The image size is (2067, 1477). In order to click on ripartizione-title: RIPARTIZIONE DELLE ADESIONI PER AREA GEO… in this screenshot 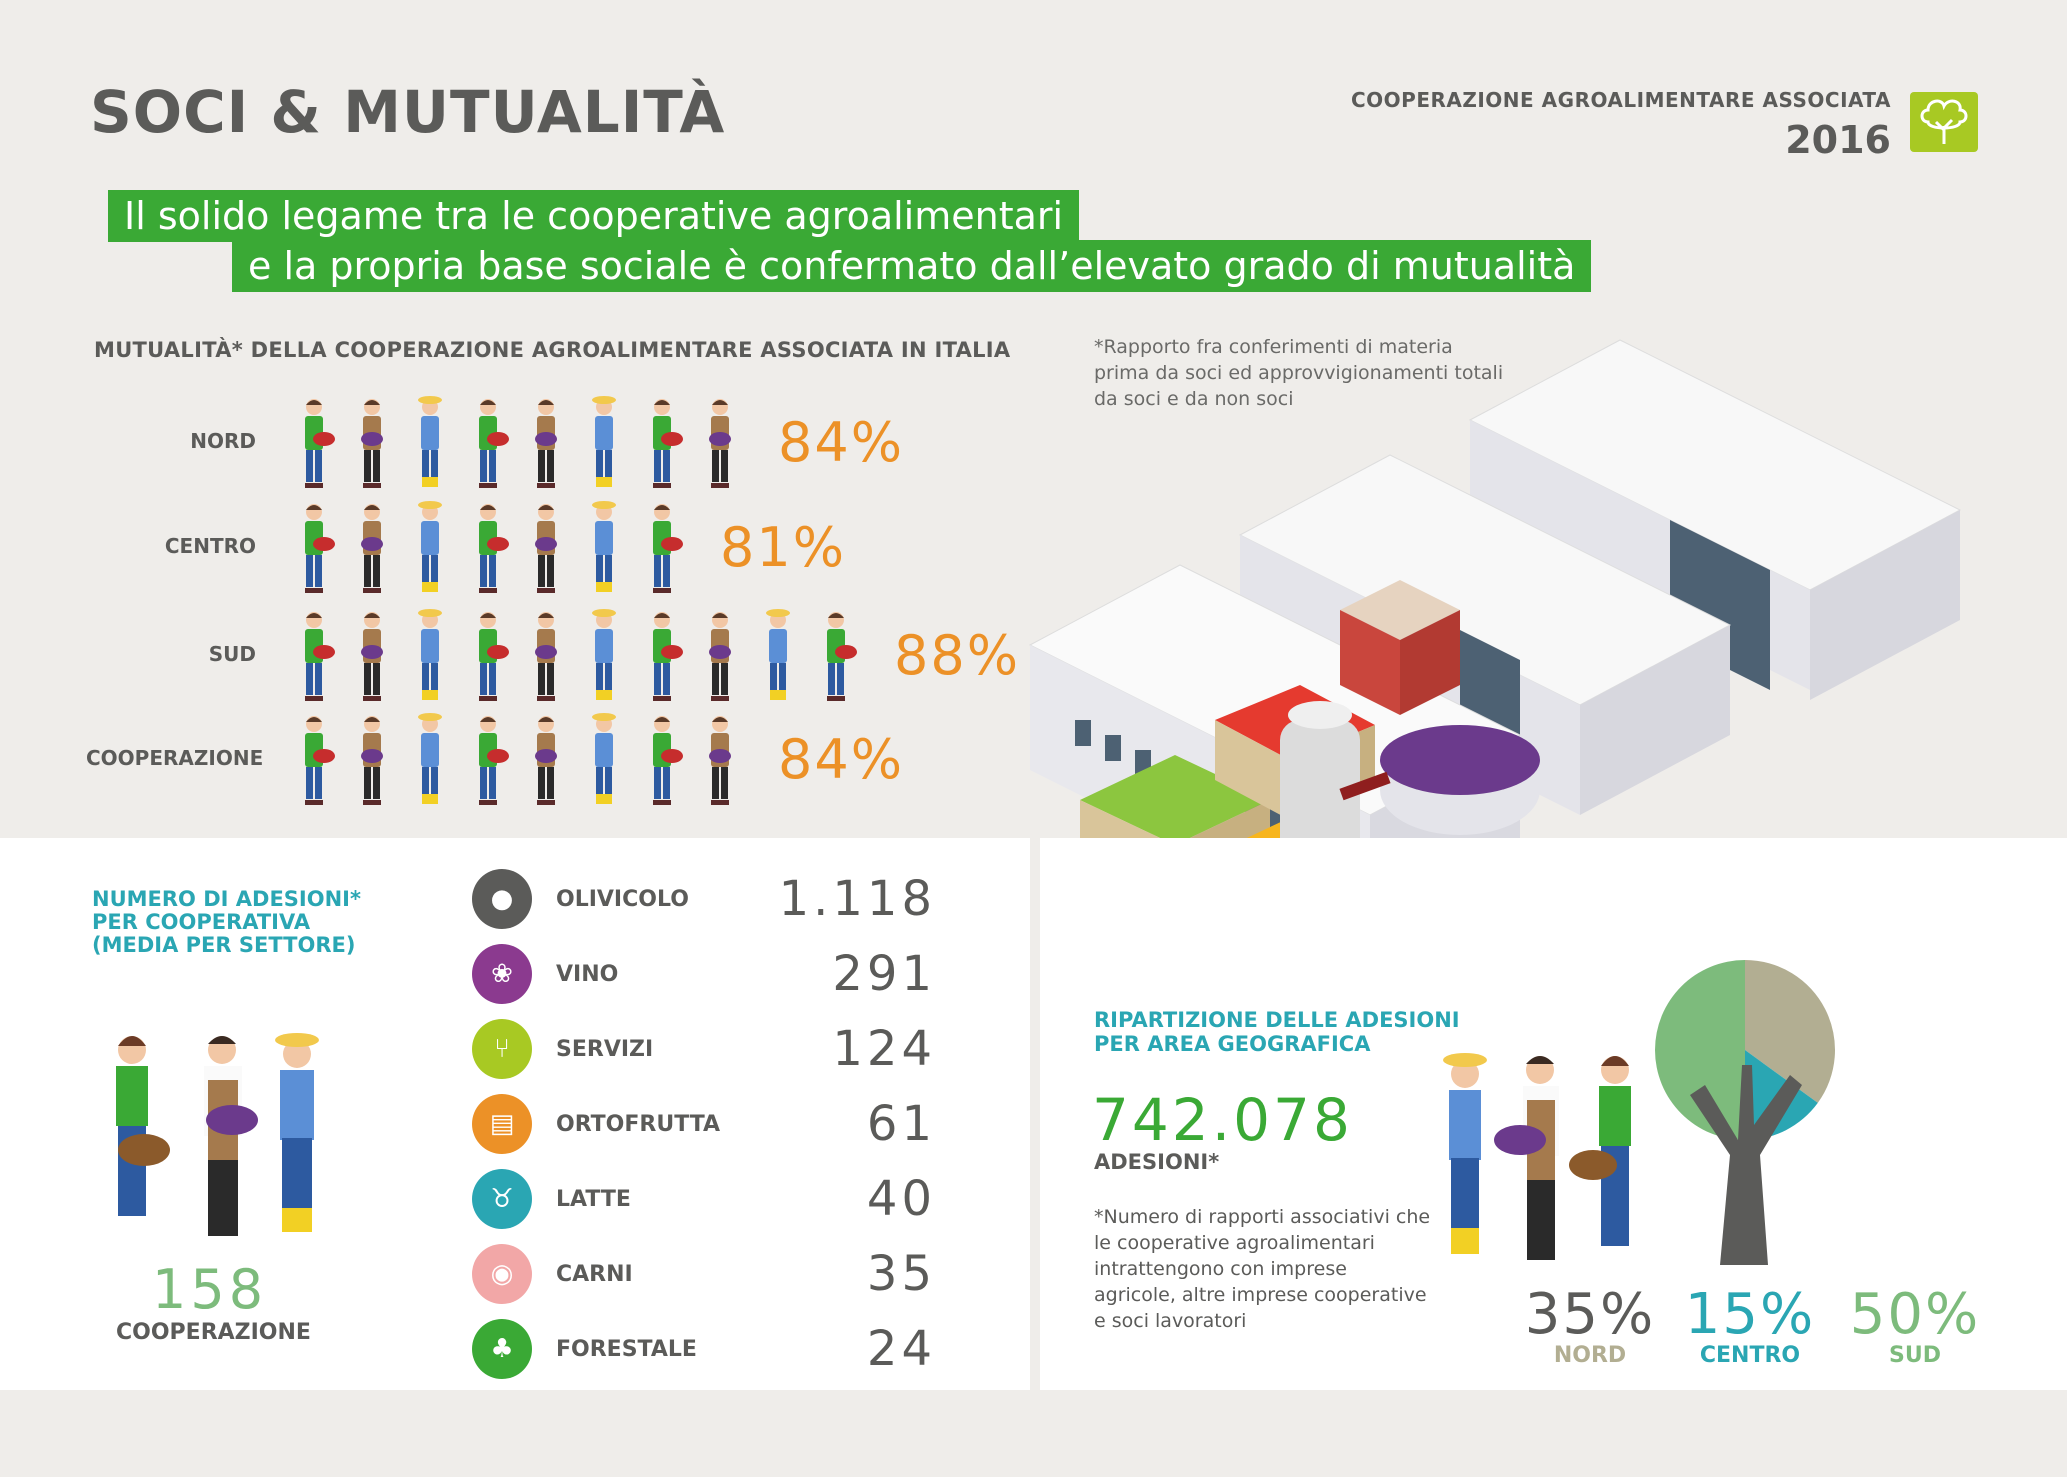, I will do `click(1277, 1032)`.